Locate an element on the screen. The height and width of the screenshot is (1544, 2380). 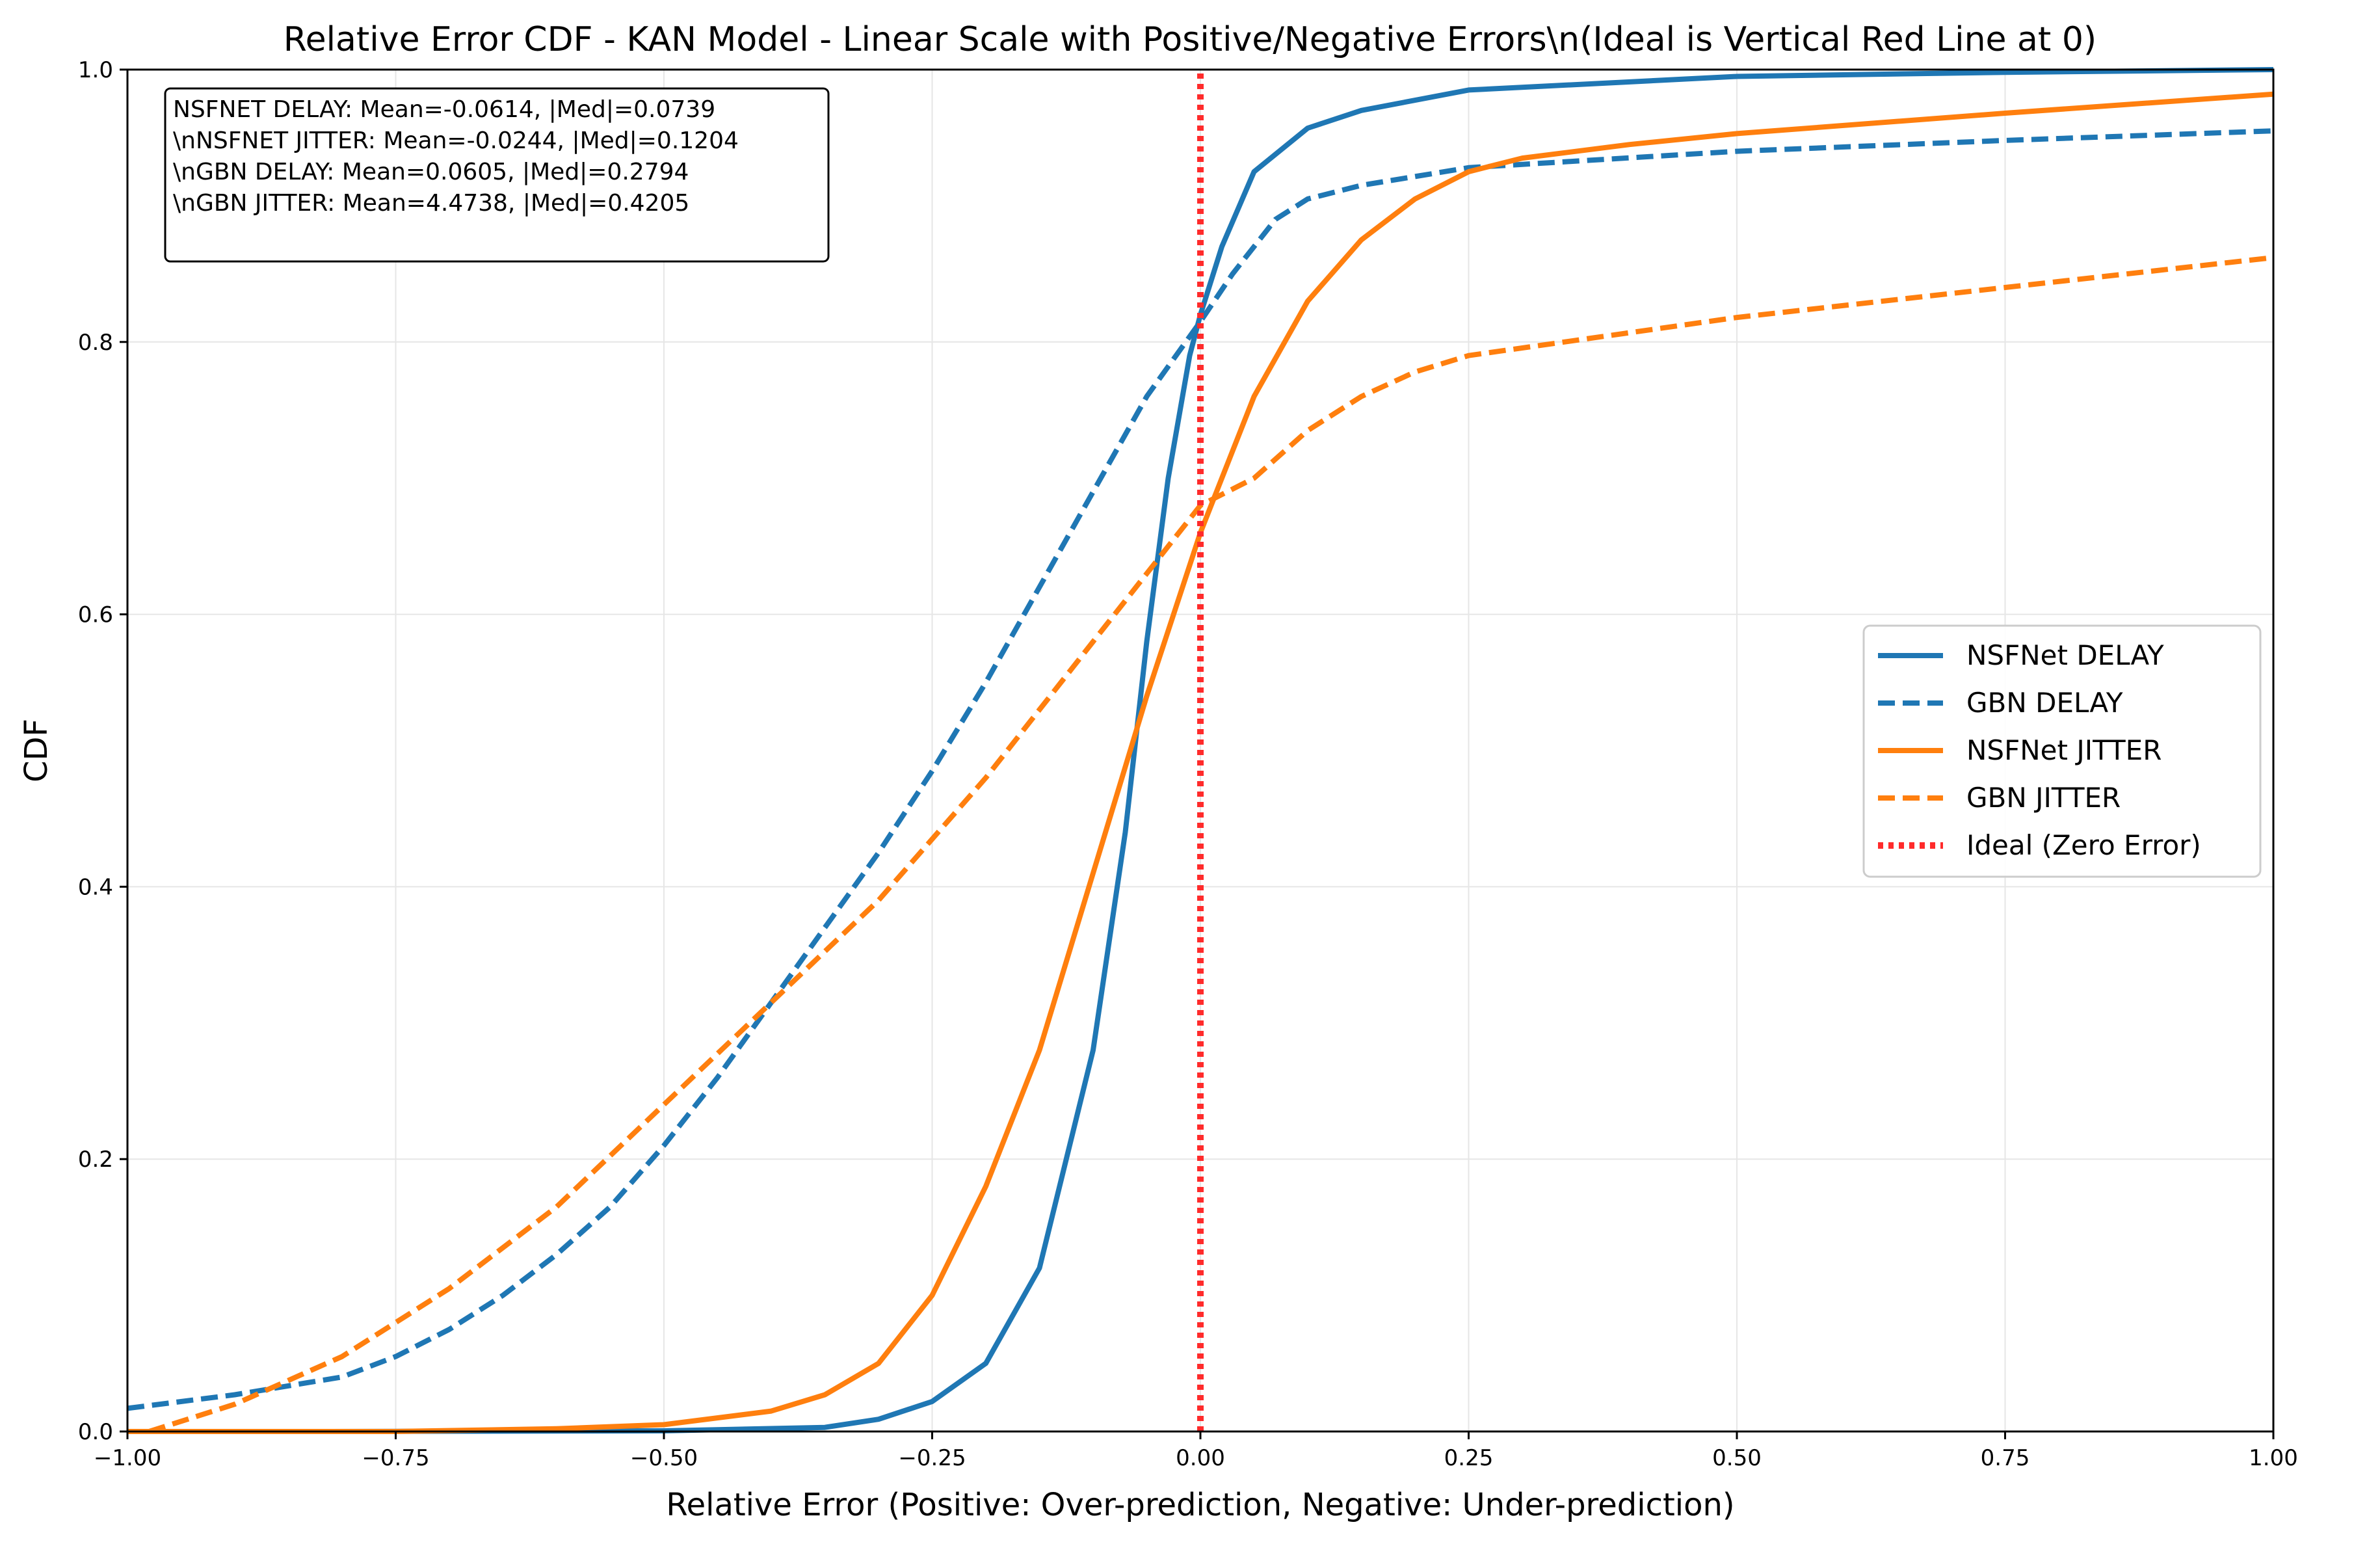
stats-box-frame is located at coordinates (497, 175).